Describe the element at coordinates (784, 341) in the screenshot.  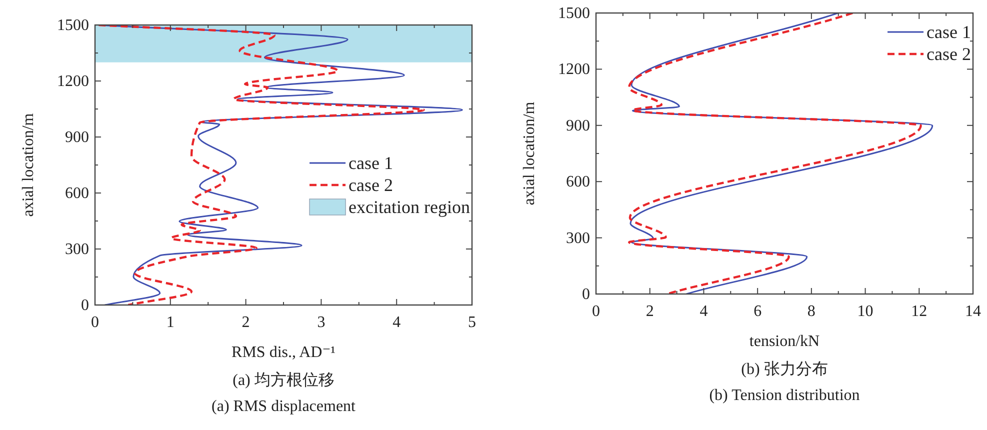
I see `x-axis-title: tension/kN` at that location.